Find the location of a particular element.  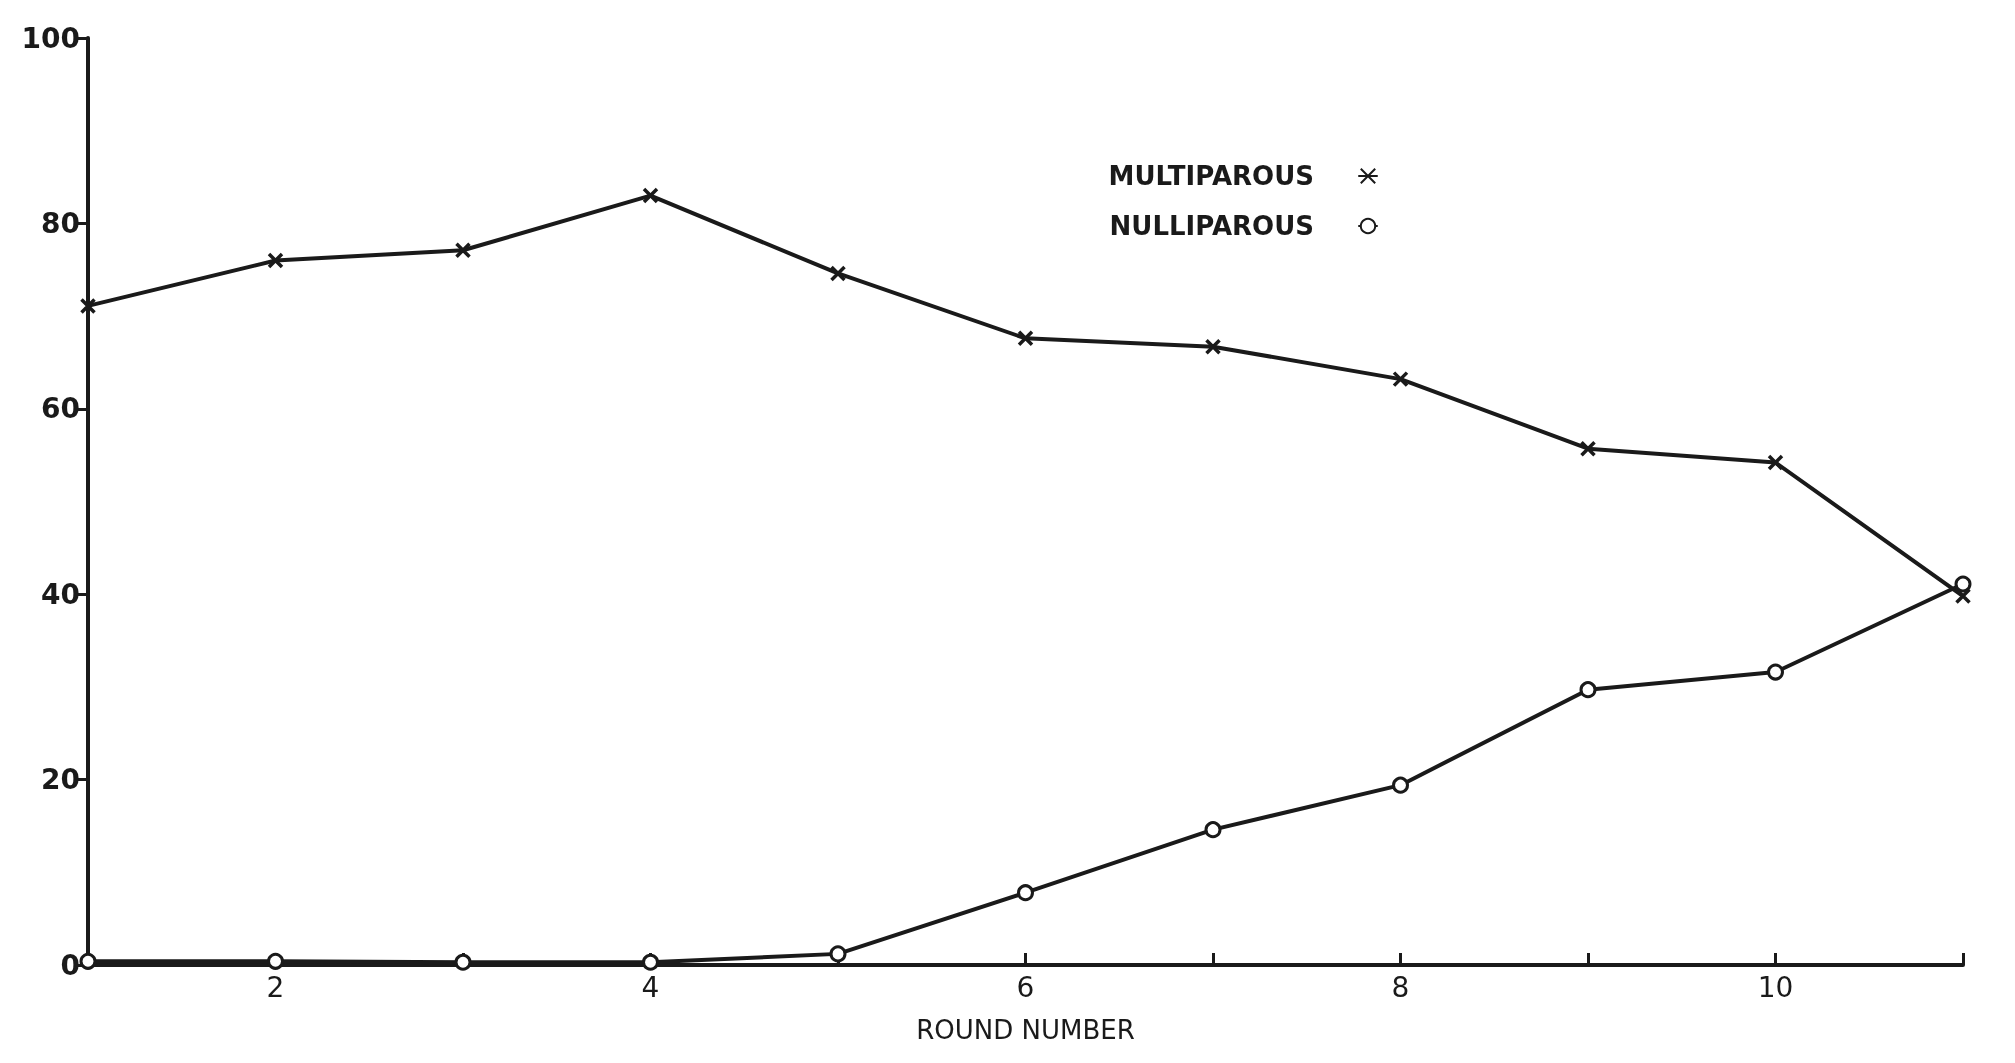

y-tick-label: 60 is located at coordinates (60, 409).